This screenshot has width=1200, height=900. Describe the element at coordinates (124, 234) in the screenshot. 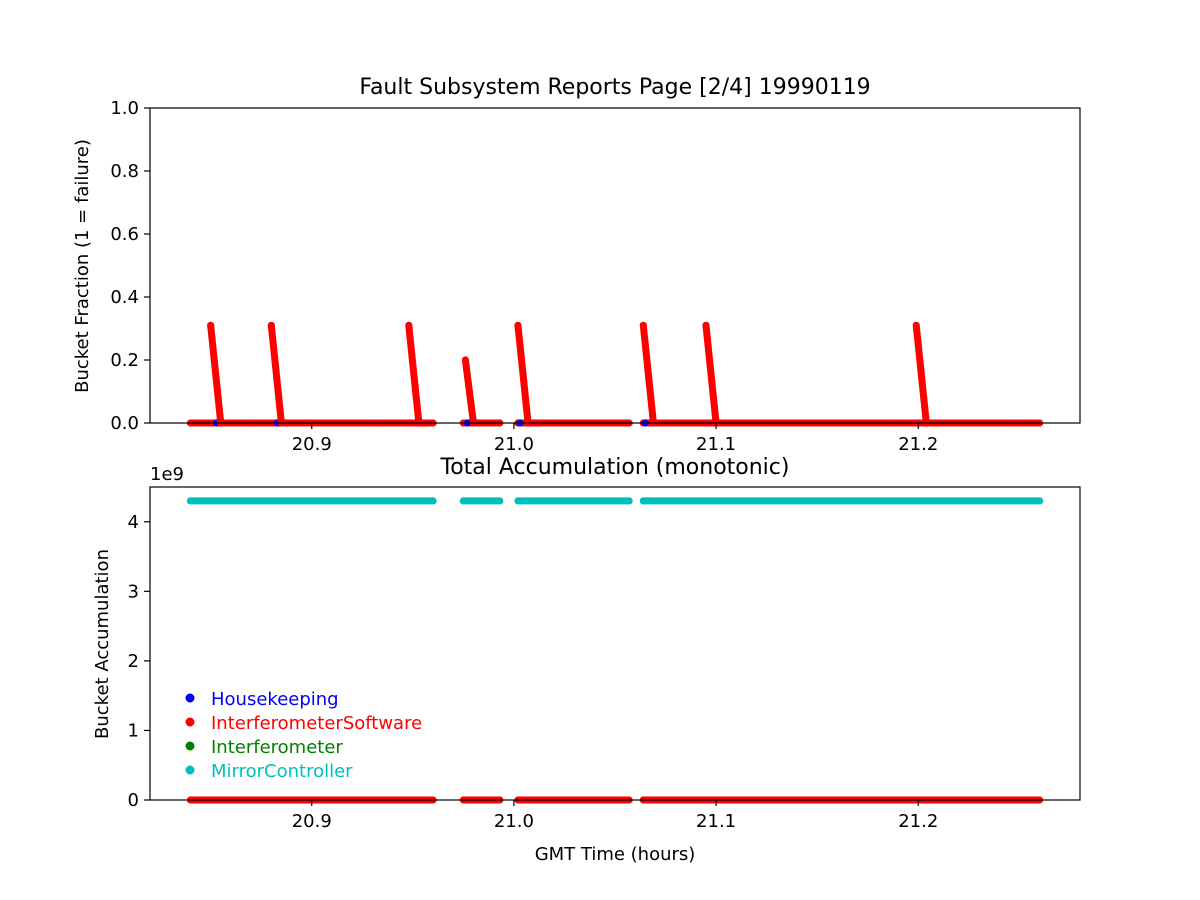

I see `top-chart-y-tick-label: 0.6` at that location.